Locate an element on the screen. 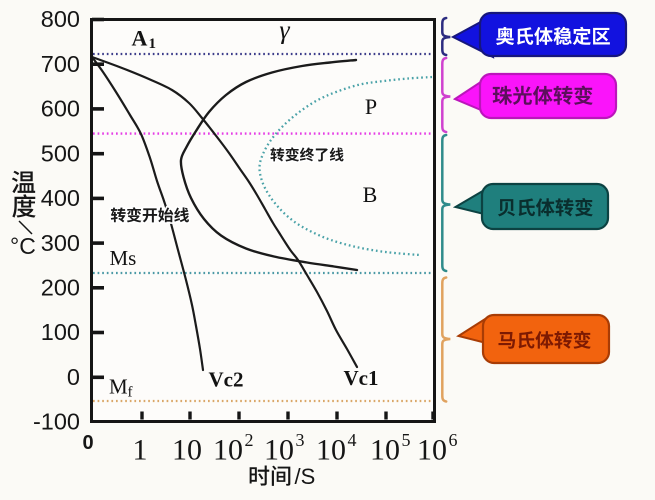 The height and width of the screenshot is (500, 655). svg-text: 4 is located at coordinates (352, 440).